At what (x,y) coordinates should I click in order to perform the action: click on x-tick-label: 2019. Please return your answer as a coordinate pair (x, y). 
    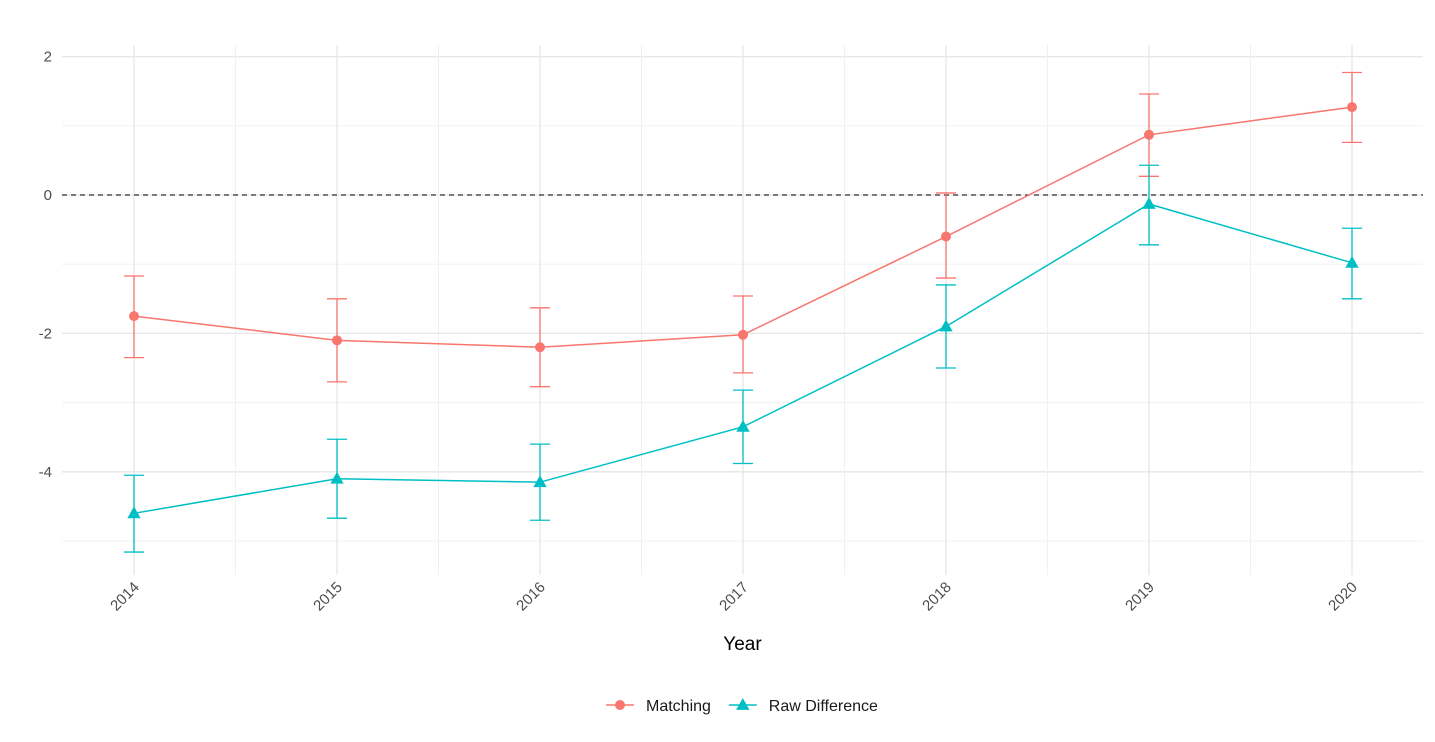
    Looking at the image, I should click on (1140, 597).